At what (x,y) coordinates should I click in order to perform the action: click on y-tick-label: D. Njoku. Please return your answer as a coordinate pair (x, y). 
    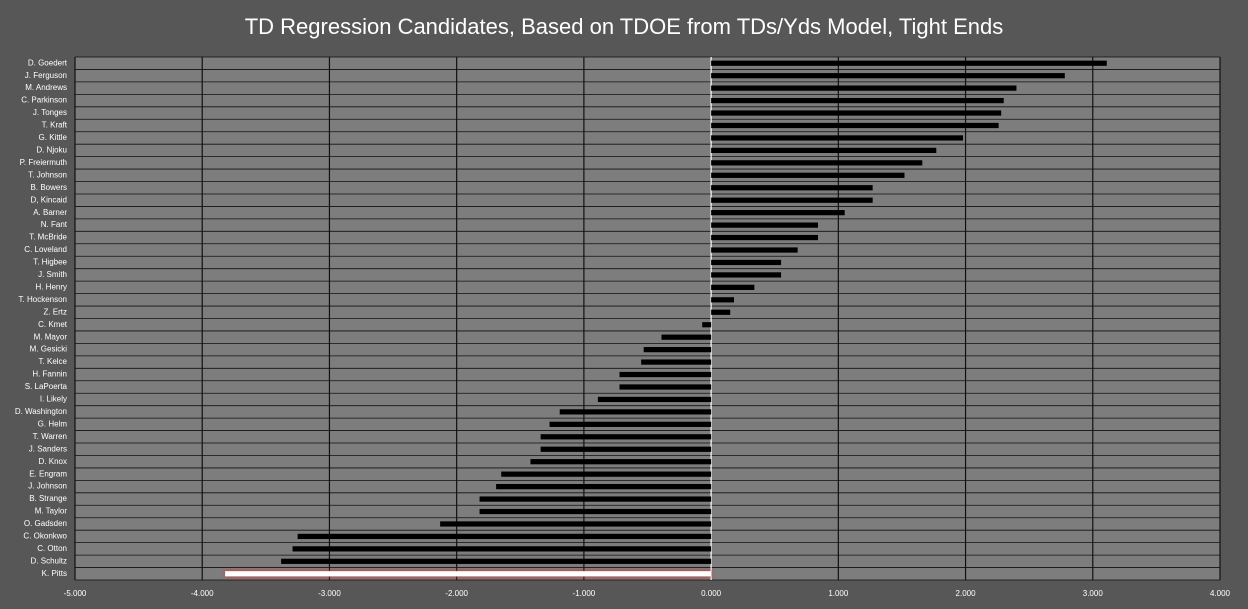
    Looking at the image, I should click on (51, 150).